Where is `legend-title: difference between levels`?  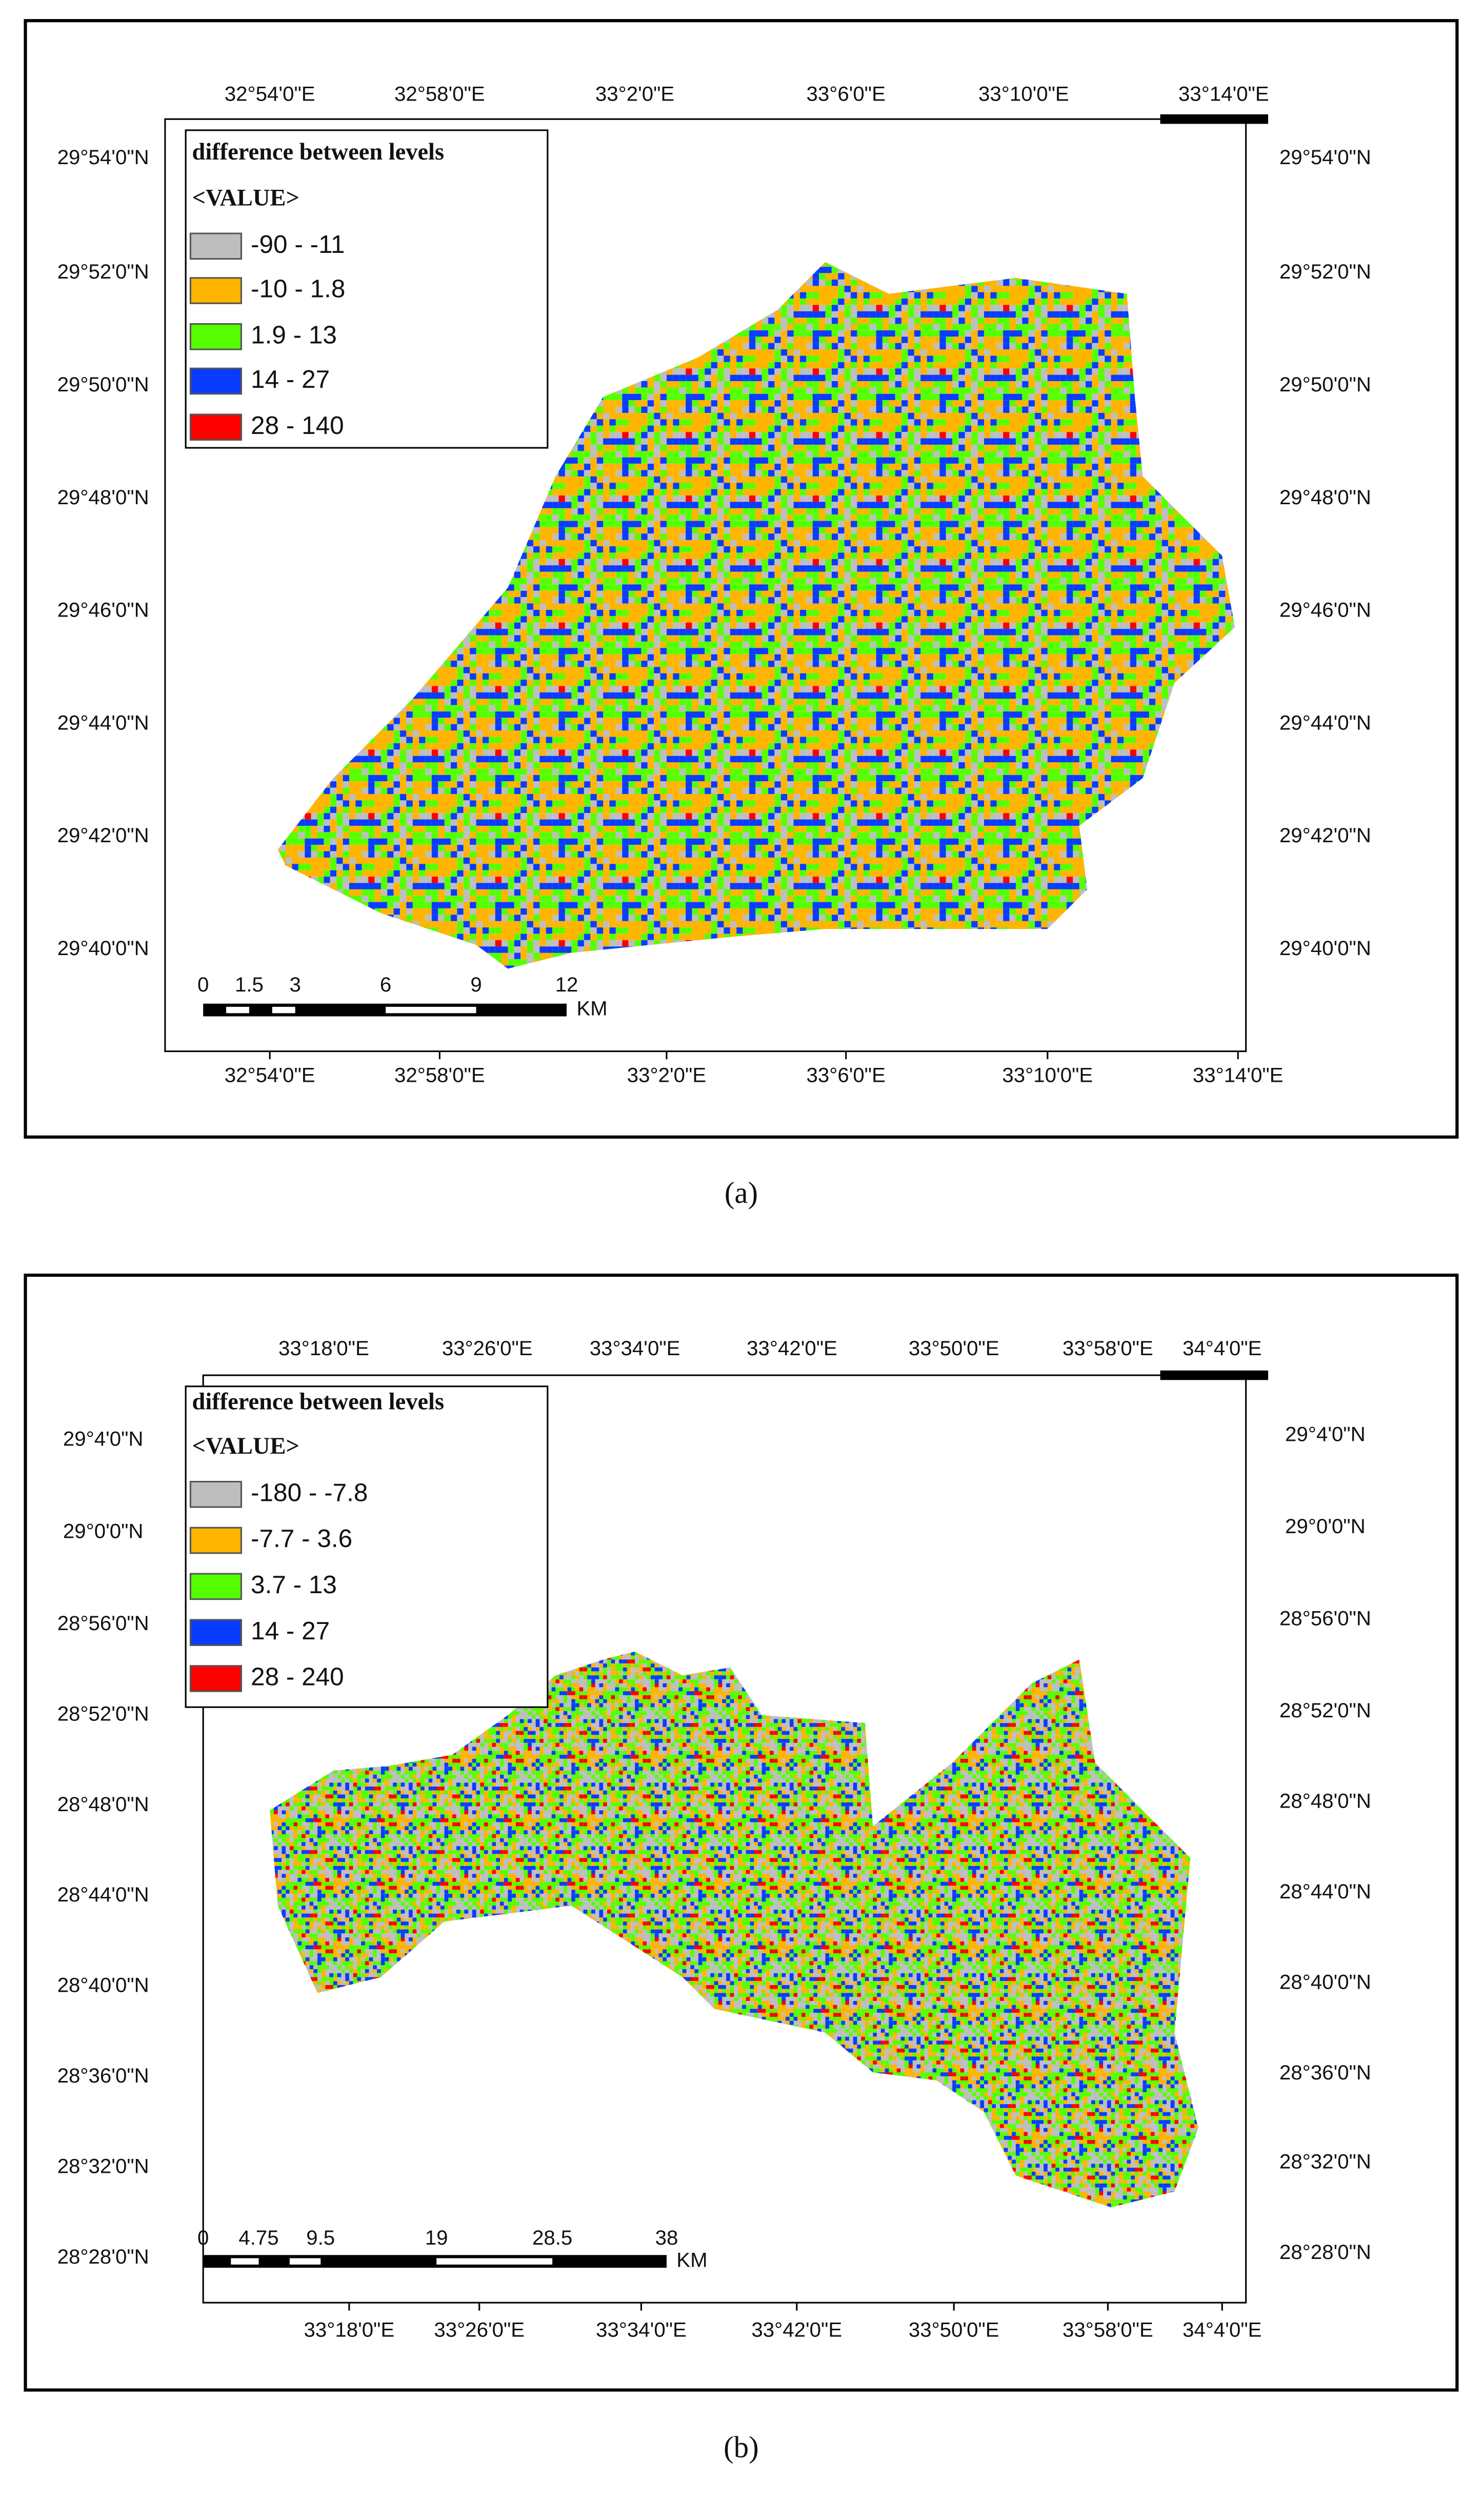 legend-title: difference between levels is located at coordinates (318, 152).